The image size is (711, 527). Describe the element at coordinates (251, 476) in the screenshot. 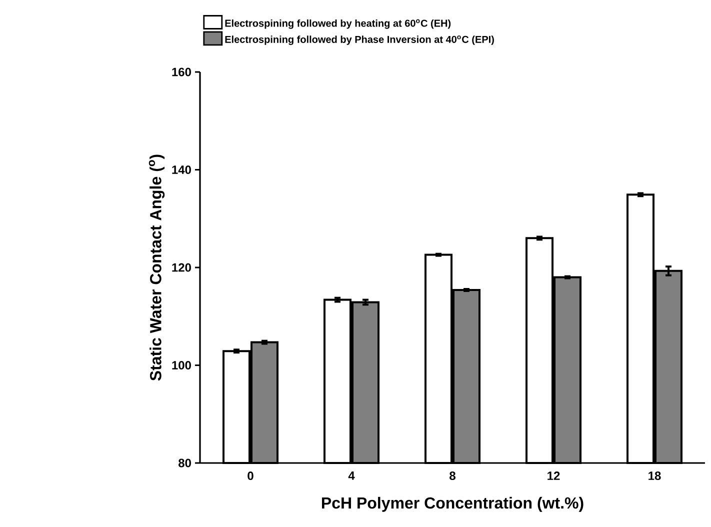

I see `x-tick-label: 0` at that location.